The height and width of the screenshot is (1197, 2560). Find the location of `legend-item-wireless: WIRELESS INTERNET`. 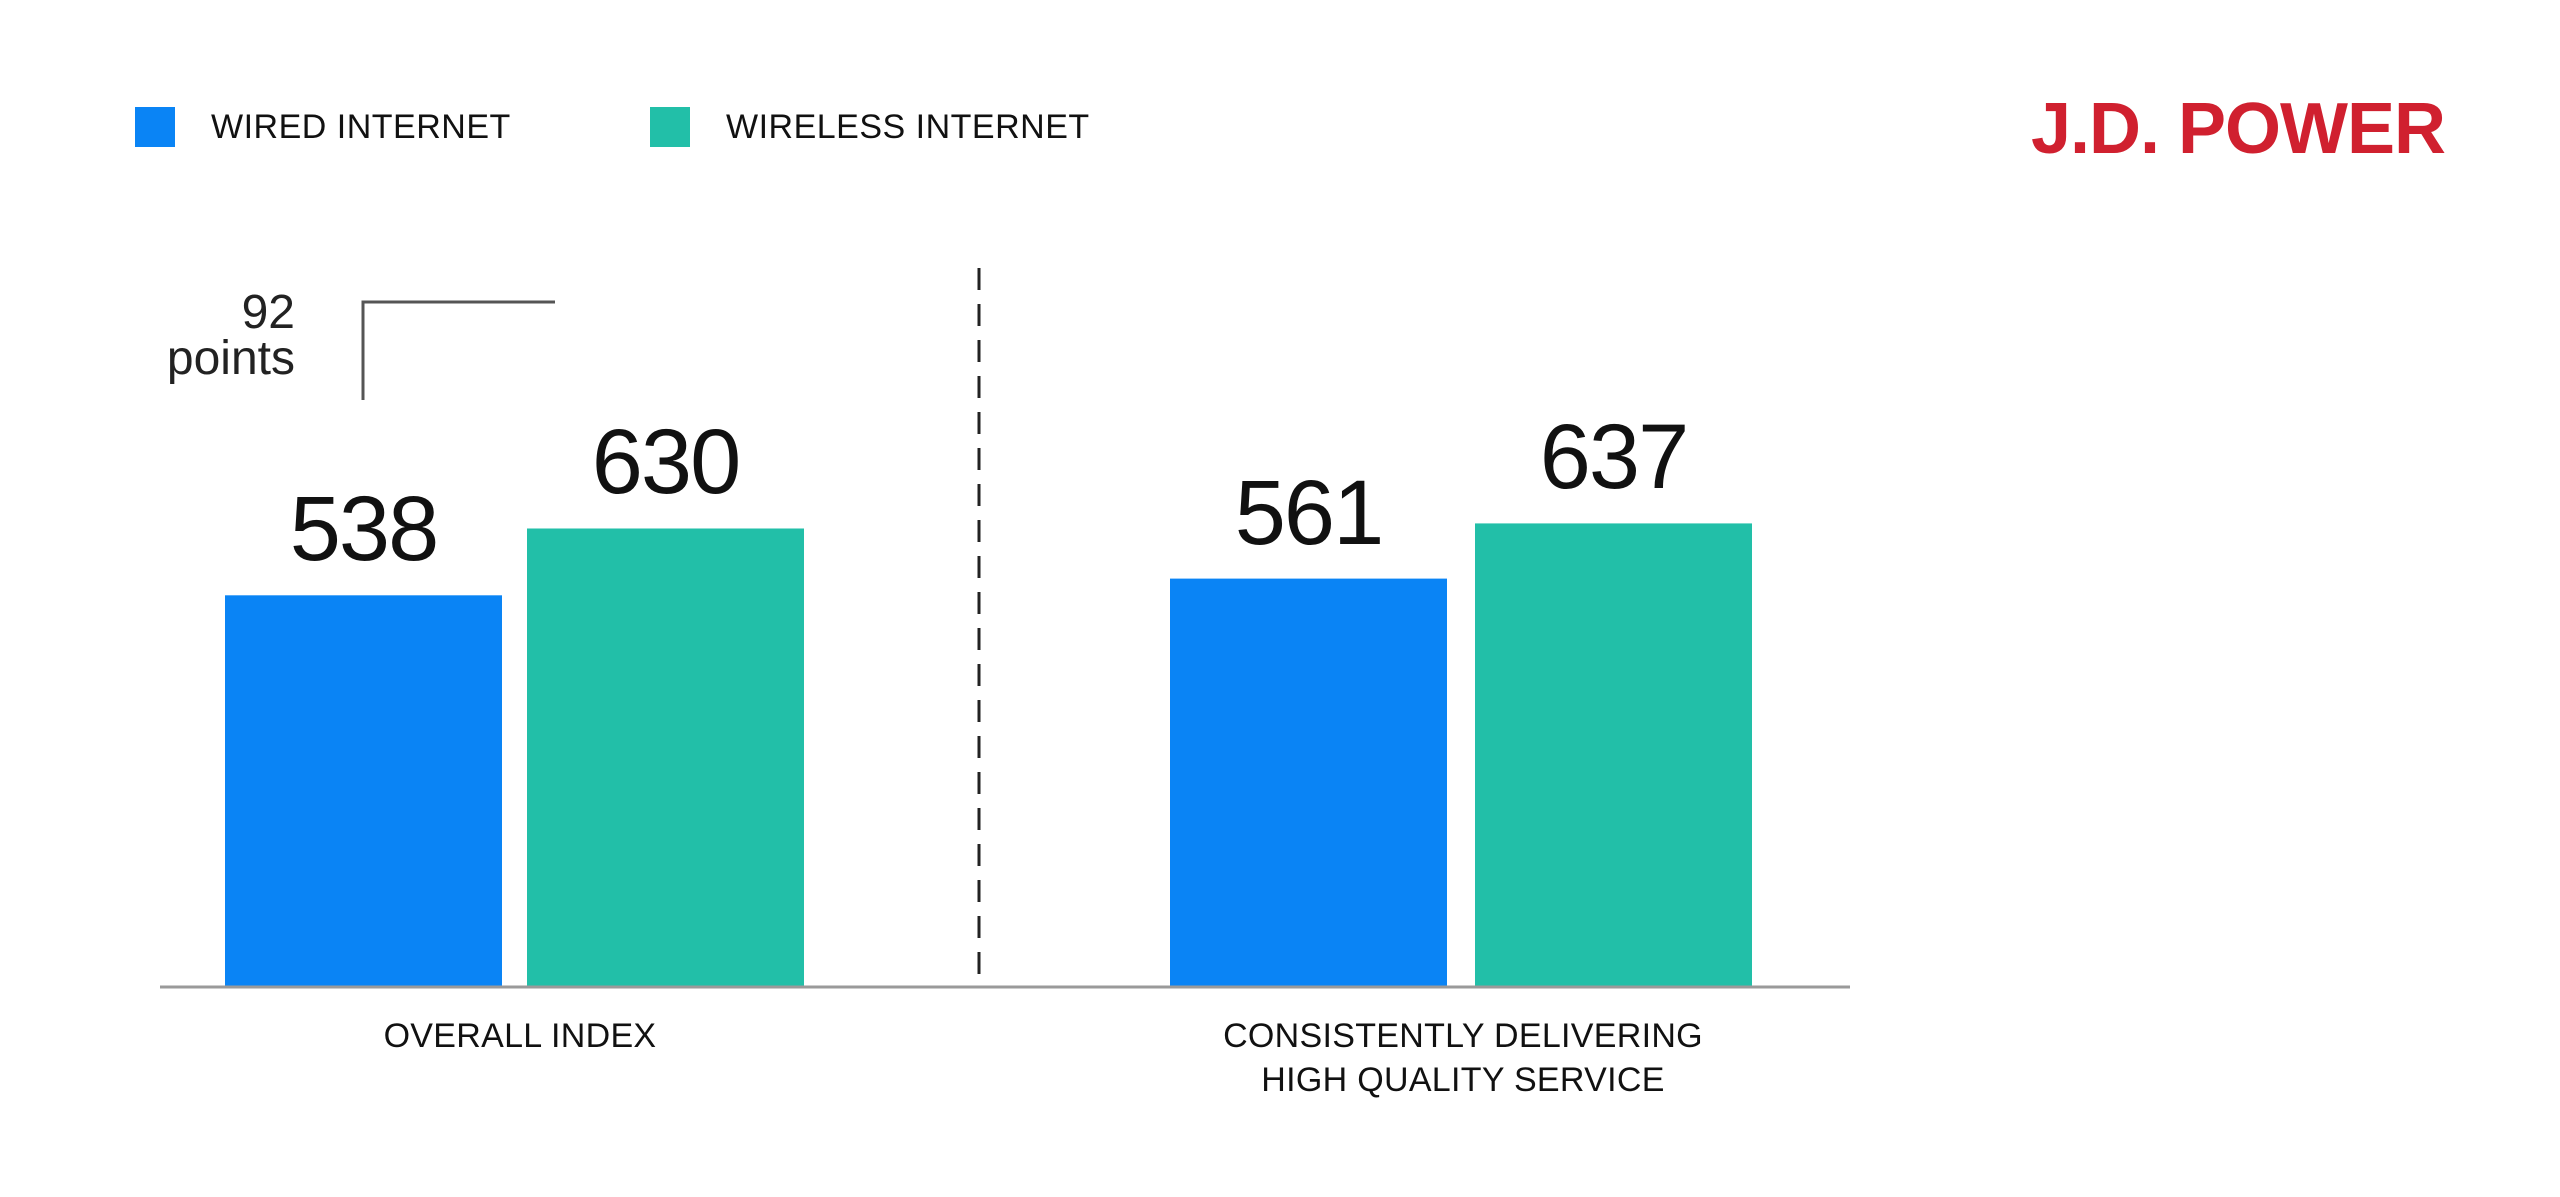

legend-item-wireless: WIRELESS INTERNET is located at coordinates (870, 127).